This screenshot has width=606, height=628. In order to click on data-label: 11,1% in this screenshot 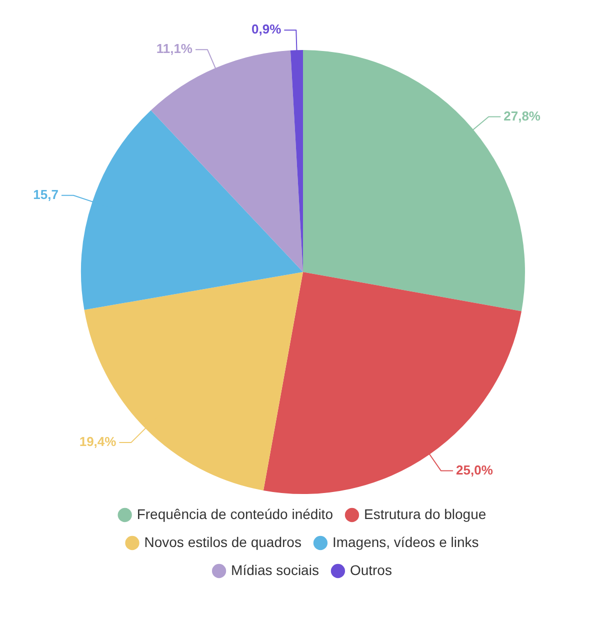, I will do `click(174, 48)`.